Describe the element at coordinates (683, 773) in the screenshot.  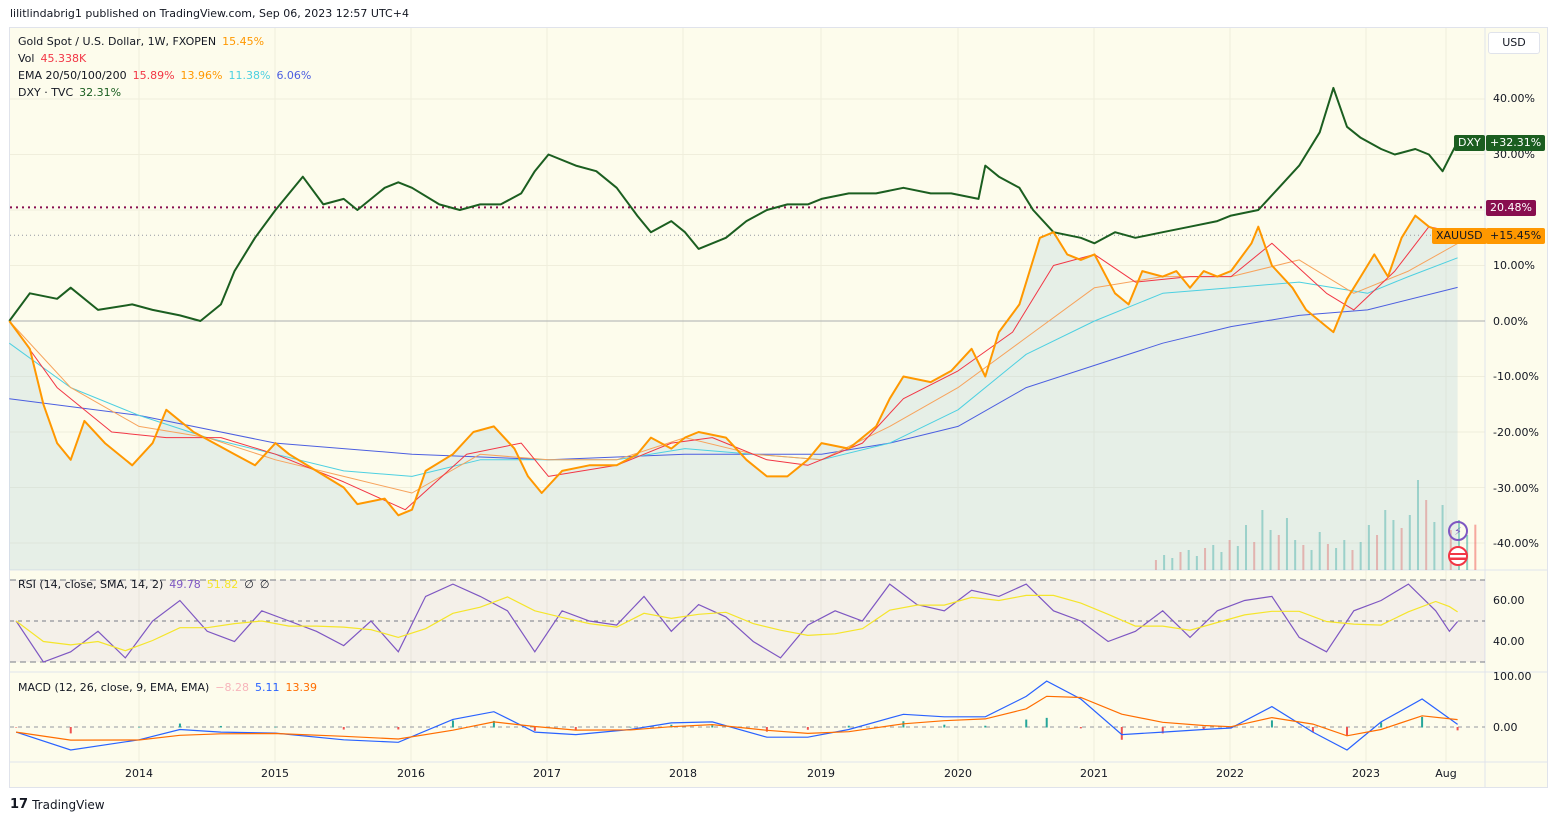
I see `time-tick: 2018` at that location.